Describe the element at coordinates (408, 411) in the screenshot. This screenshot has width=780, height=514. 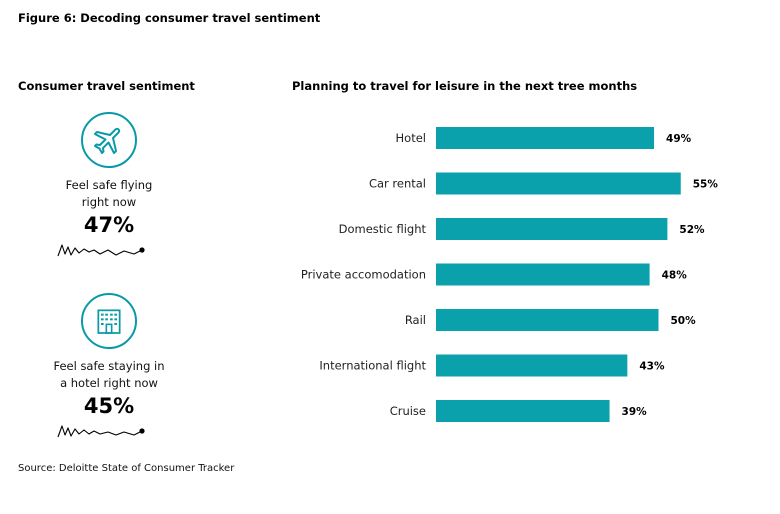
I see `category-label: Cruise` at that location.